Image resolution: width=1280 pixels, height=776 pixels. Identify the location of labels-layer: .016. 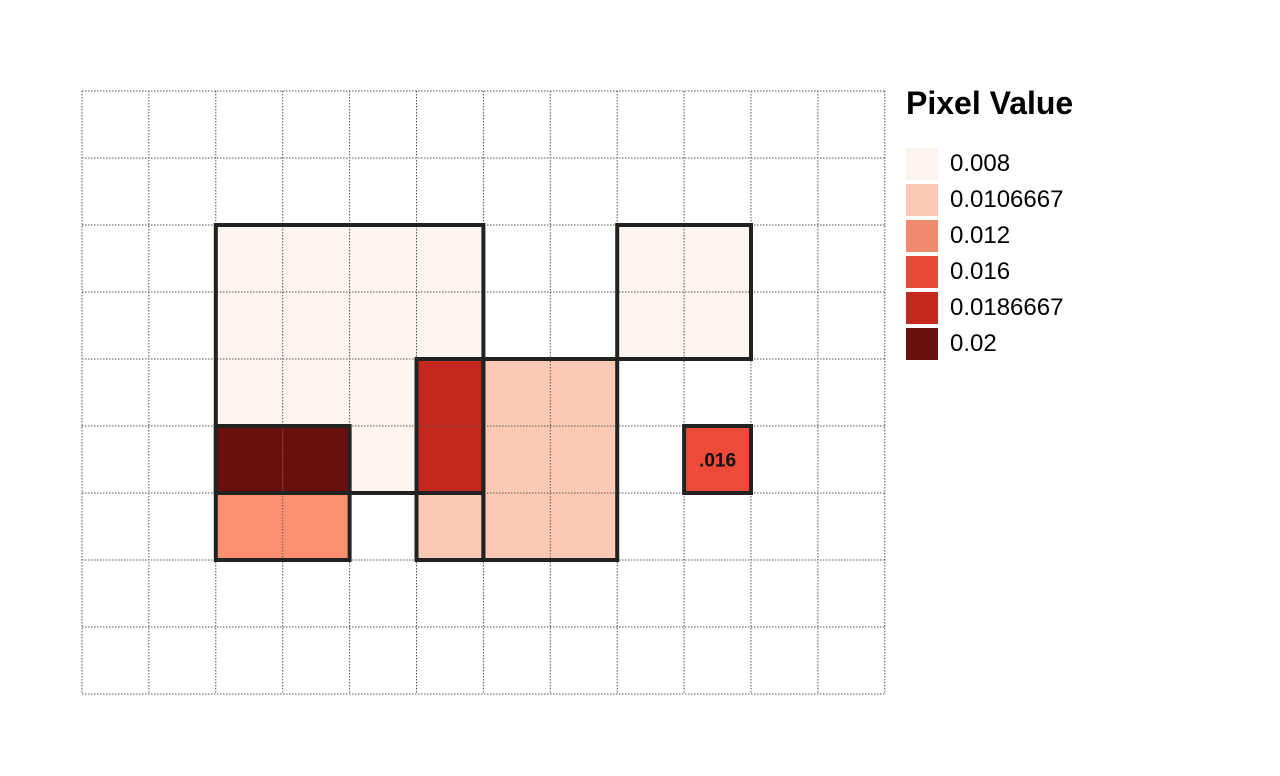
(717, 461).